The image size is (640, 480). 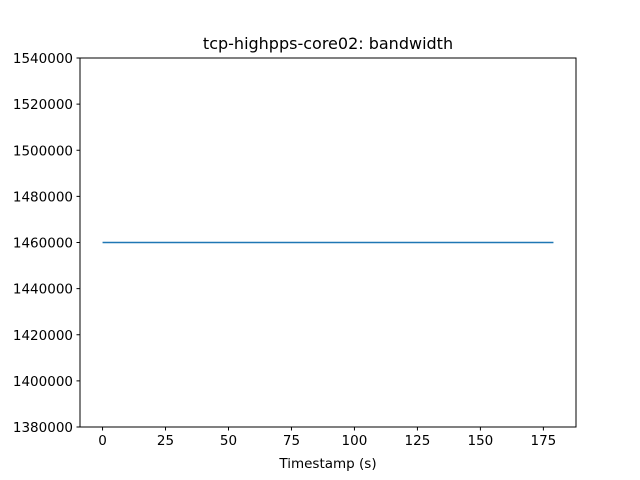 I want to click on x-axis: 0 25 50 75 100 125 150 175, so click(x=327, y=438).